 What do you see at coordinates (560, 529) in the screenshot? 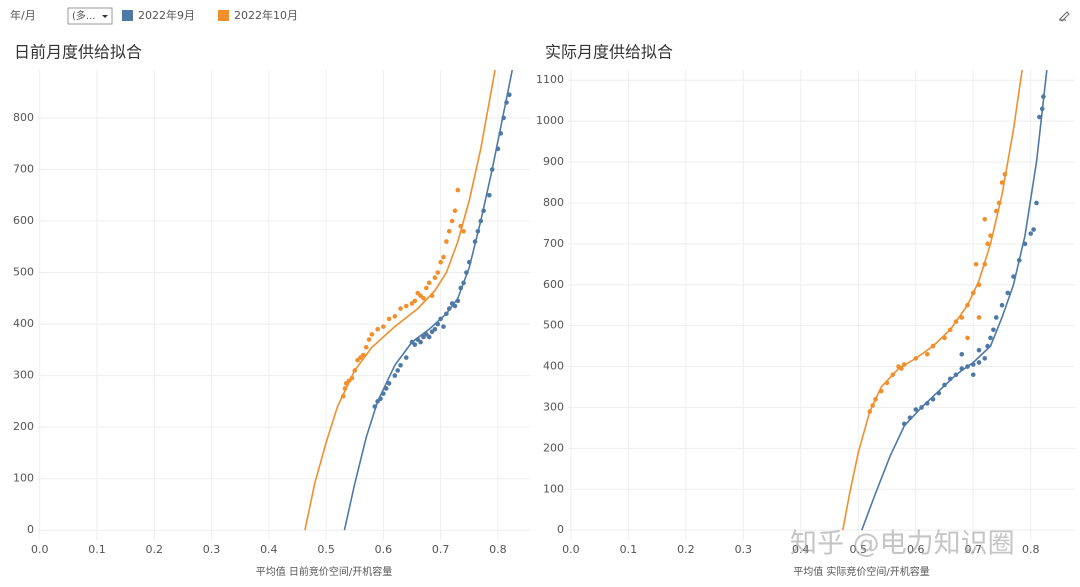
I see `y-tick-label: 0` at bounding box center [560, 529].